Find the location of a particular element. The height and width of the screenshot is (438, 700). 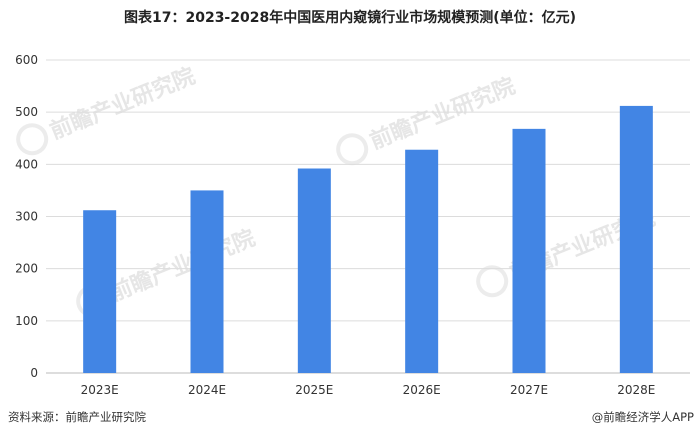

y-tick-label: 400 is located at coordinates (26, 164).